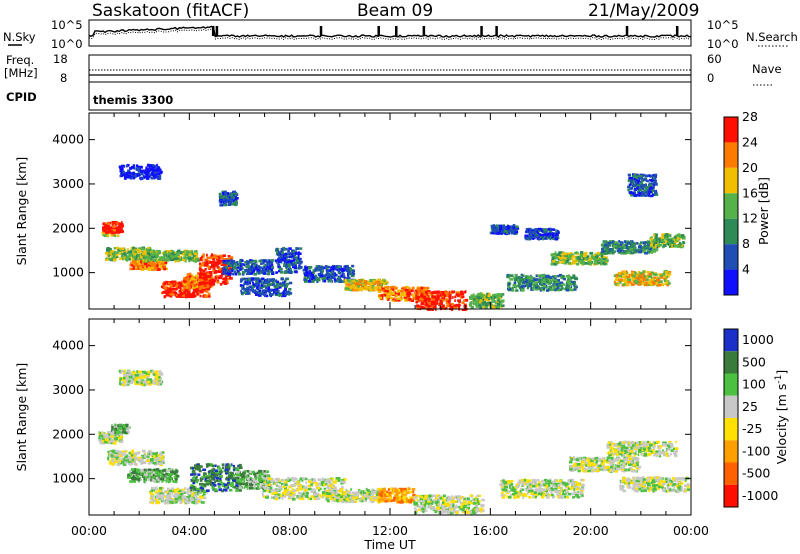 This screenshot has width=800, height=554. Describe the element at coordinates (731, 206) in the screenshot. I see `colorbar-swatch` at that location.